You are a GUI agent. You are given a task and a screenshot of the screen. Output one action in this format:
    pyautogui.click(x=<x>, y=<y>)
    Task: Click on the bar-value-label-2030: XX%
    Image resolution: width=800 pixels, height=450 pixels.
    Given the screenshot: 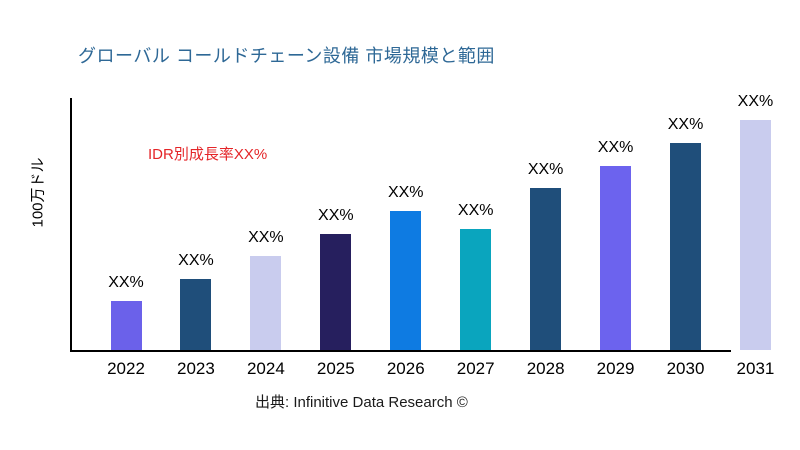 What is the action you would take?
    pyautogui.click(x=685, y=124)
    